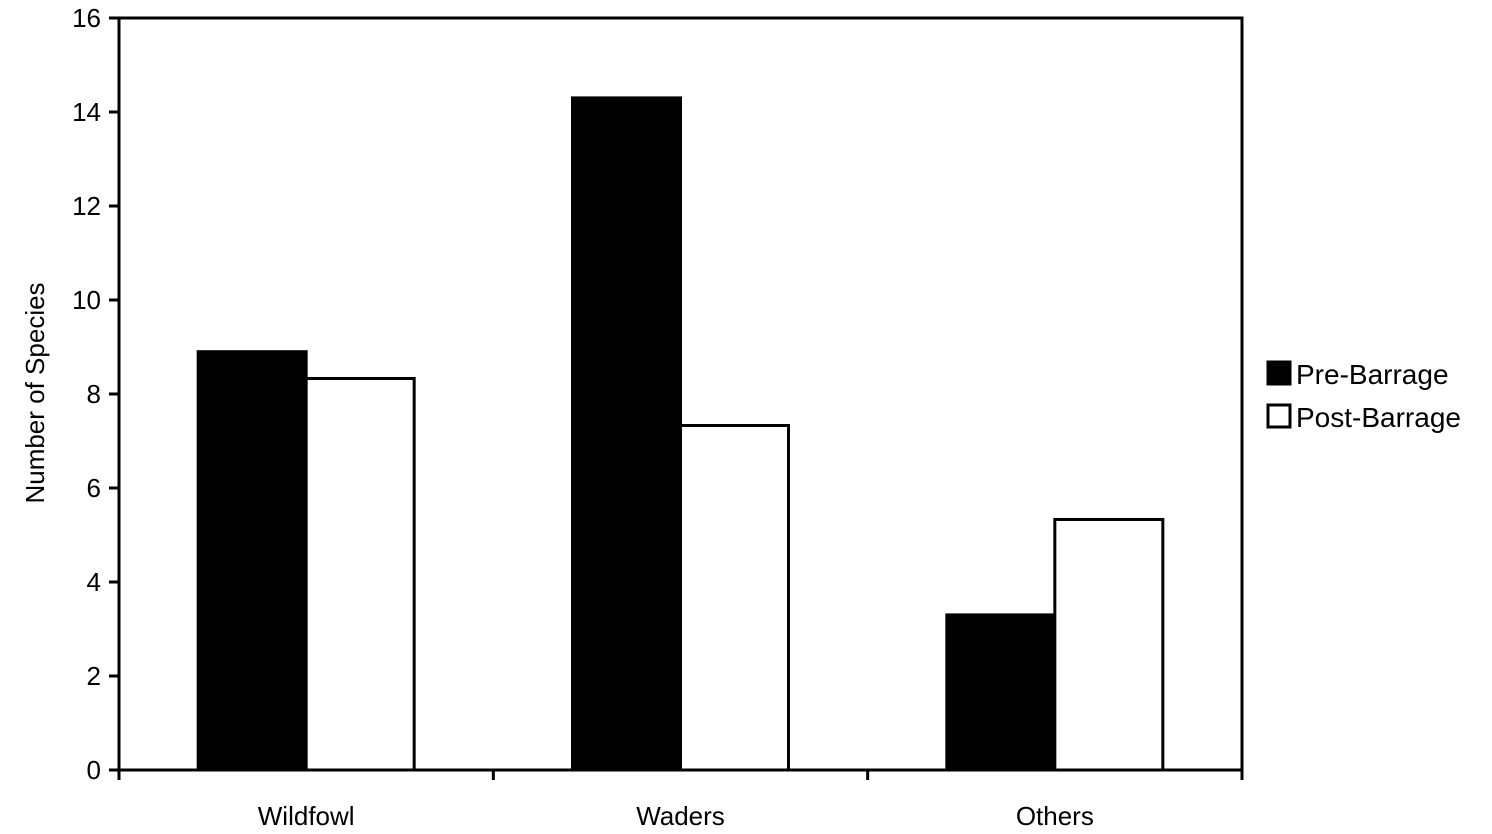 The height and width of the screenshot is (834, 1492). What do you see at coordinates (86, 18) in the screenshot?
I see `y-tick-label-16: 16` at bounding box center [86, 18].